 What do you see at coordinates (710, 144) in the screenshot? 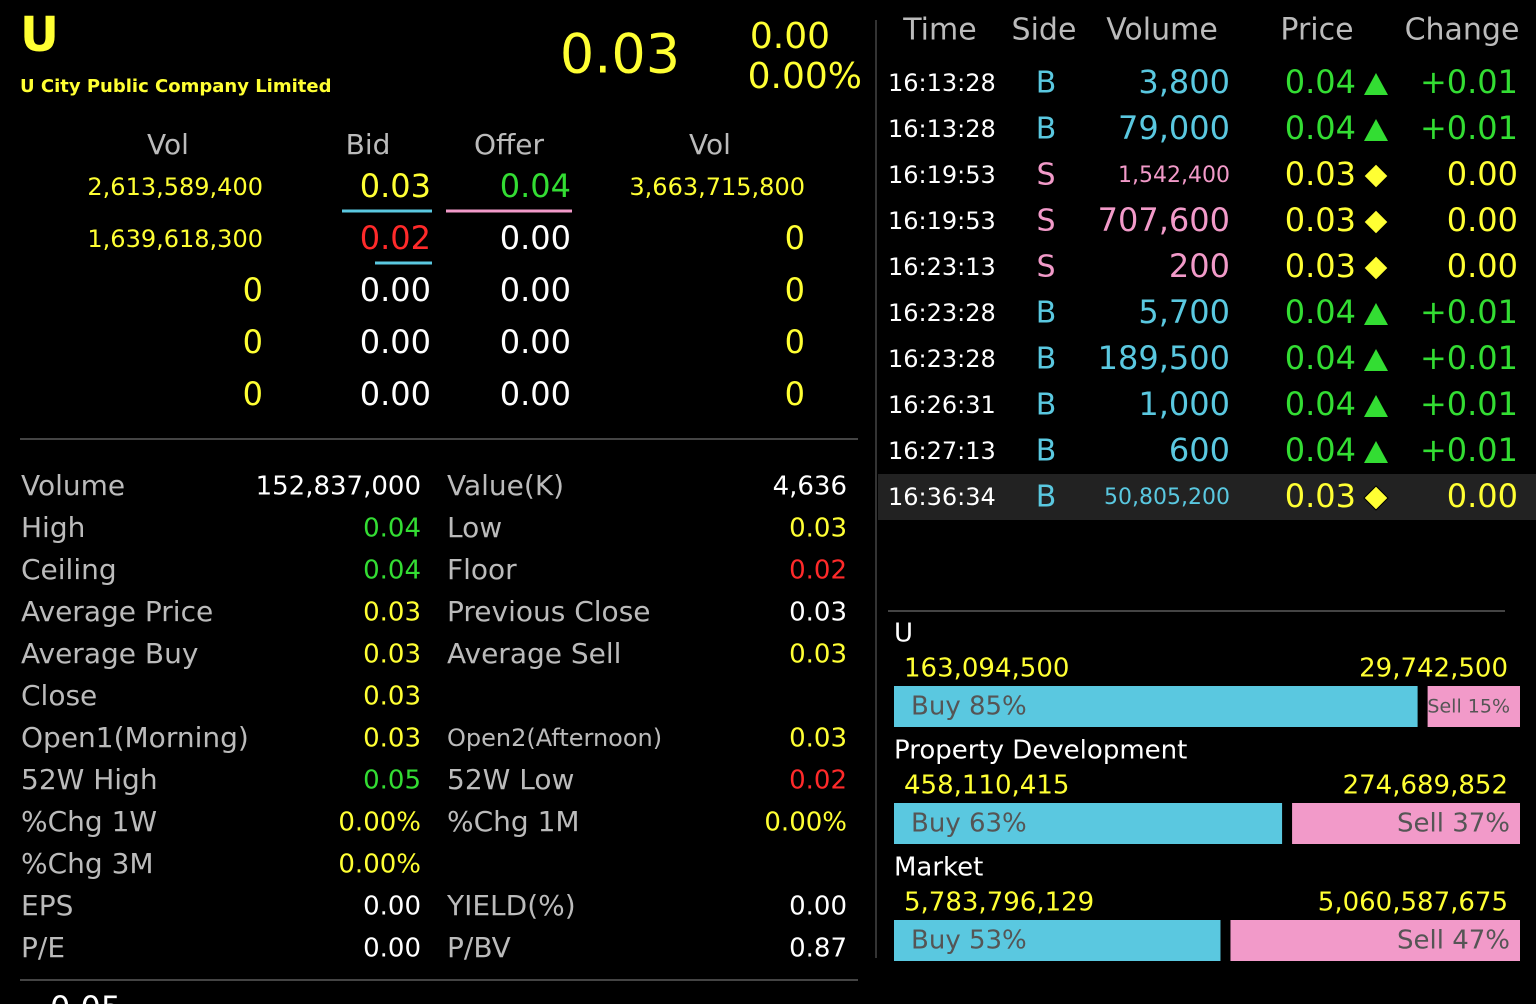
I see `bid-offer-header: Vol` at bounding box center [710, 144].